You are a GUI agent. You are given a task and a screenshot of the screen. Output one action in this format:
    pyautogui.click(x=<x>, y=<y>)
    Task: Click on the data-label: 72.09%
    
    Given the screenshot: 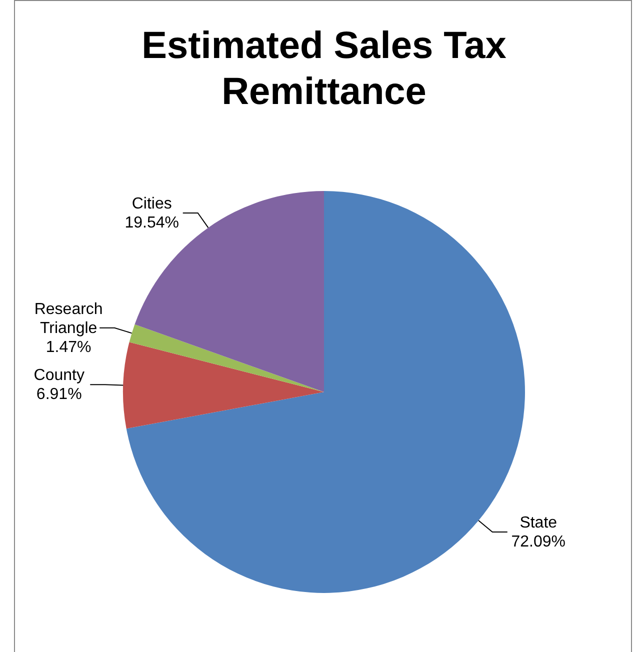 What is the action you would take?
    pyautogui.click(x=538, y=542)
    